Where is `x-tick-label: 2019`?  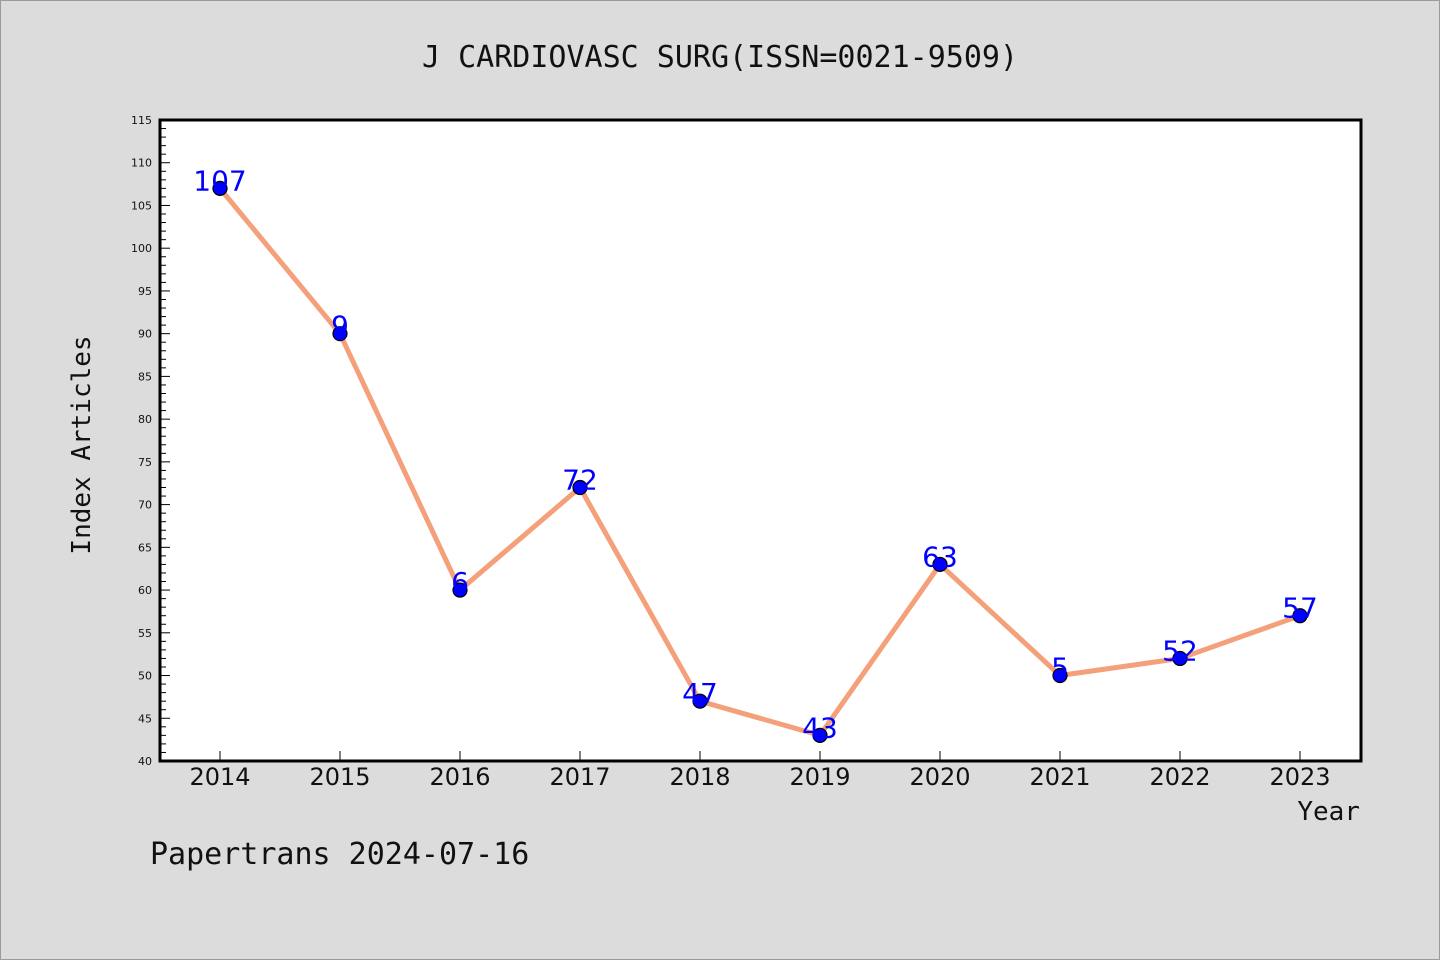 x-tick-label: 2019 is located at coordinates (819, 777).